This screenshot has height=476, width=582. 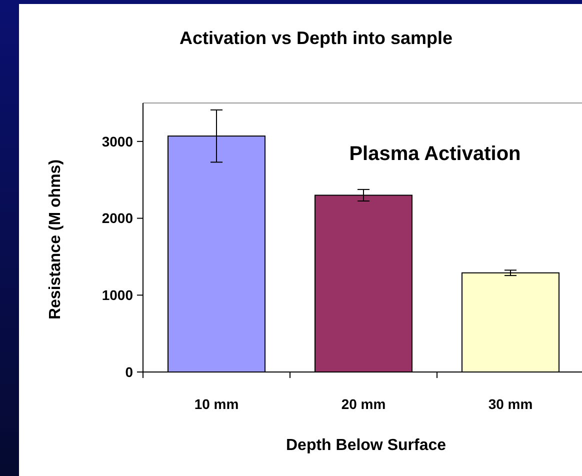 I want to click on y-axis-title: Resistance (M ohms), so click(x=55, y=239).